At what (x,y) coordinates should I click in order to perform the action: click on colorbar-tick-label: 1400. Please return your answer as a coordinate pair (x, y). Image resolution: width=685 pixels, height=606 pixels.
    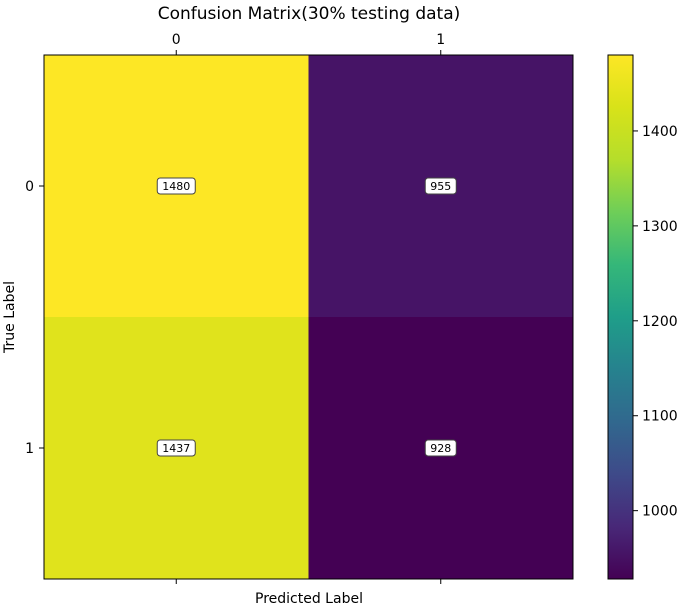
    Looking at the image, I should click on (660, 132).